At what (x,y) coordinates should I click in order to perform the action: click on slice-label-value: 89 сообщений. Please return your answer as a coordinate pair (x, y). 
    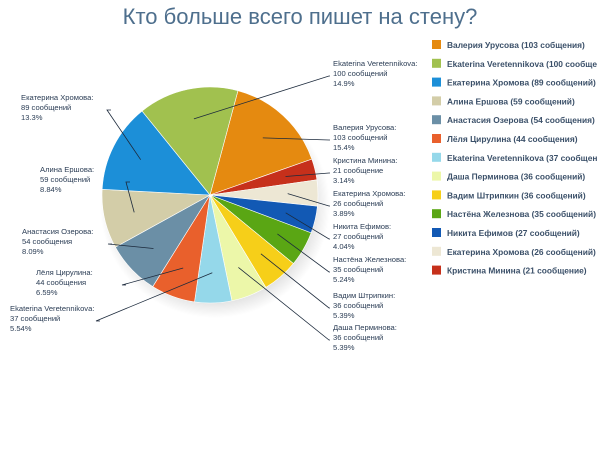
    Looking at the image, I should click on (46, 107).